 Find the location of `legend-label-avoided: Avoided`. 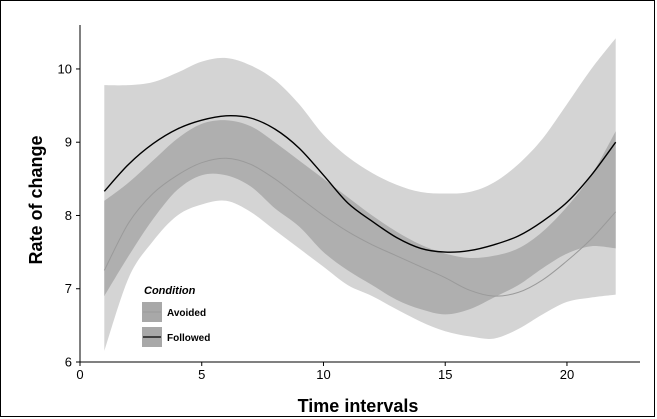

legend-label-avoided: Avoided is located at coordinates (186, 313).